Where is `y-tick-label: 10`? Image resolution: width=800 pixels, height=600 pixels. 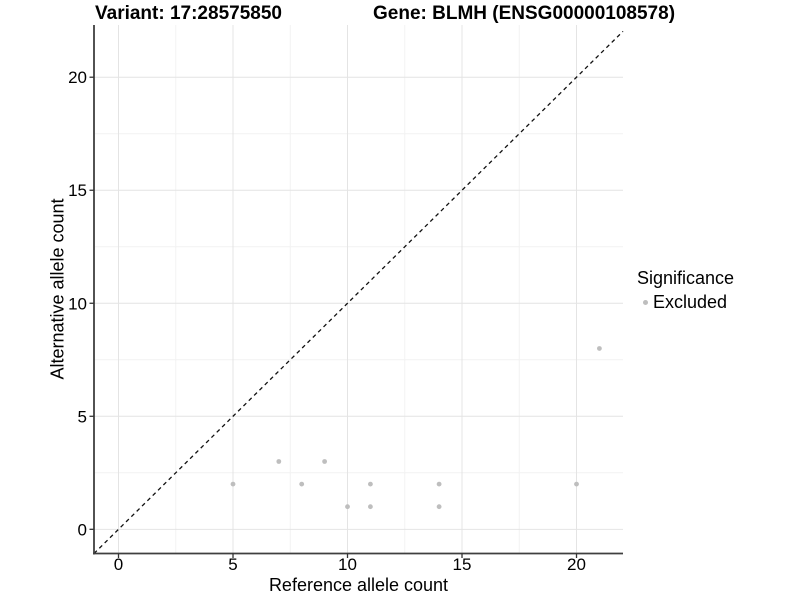
y-tick-label: 10 is located at coordinates (77, 303).